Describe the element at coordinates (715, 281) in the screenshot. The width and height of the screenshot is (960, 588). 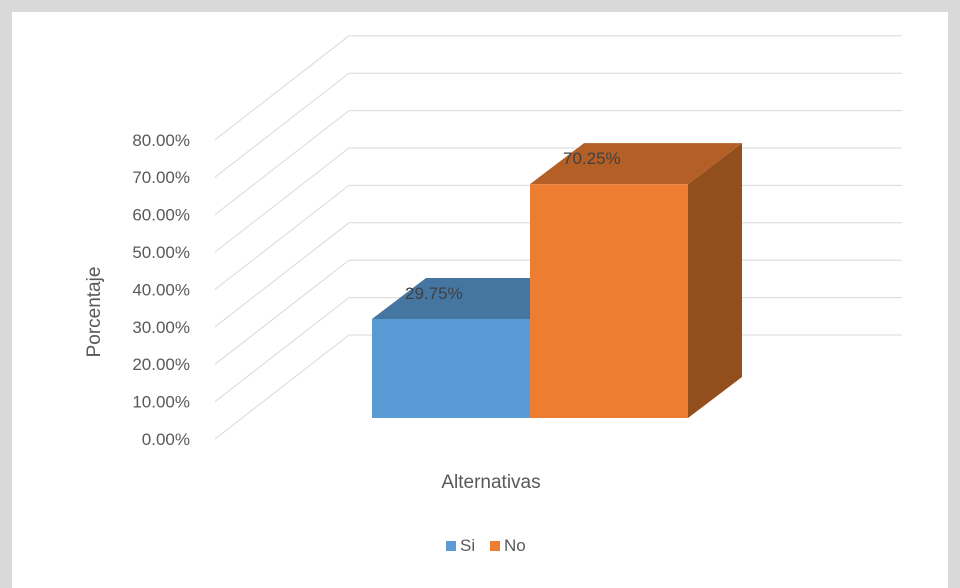
I see `bar-side` at that location.